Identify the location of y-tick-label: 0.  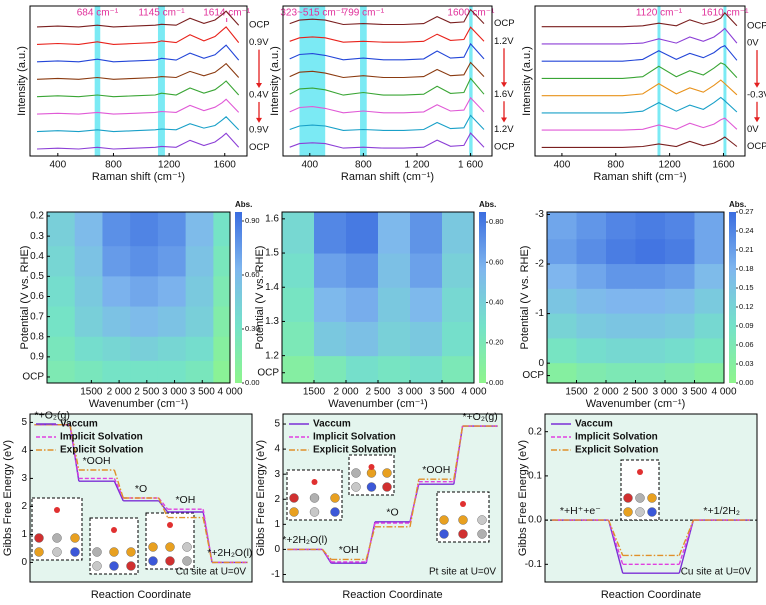
(541, 363).